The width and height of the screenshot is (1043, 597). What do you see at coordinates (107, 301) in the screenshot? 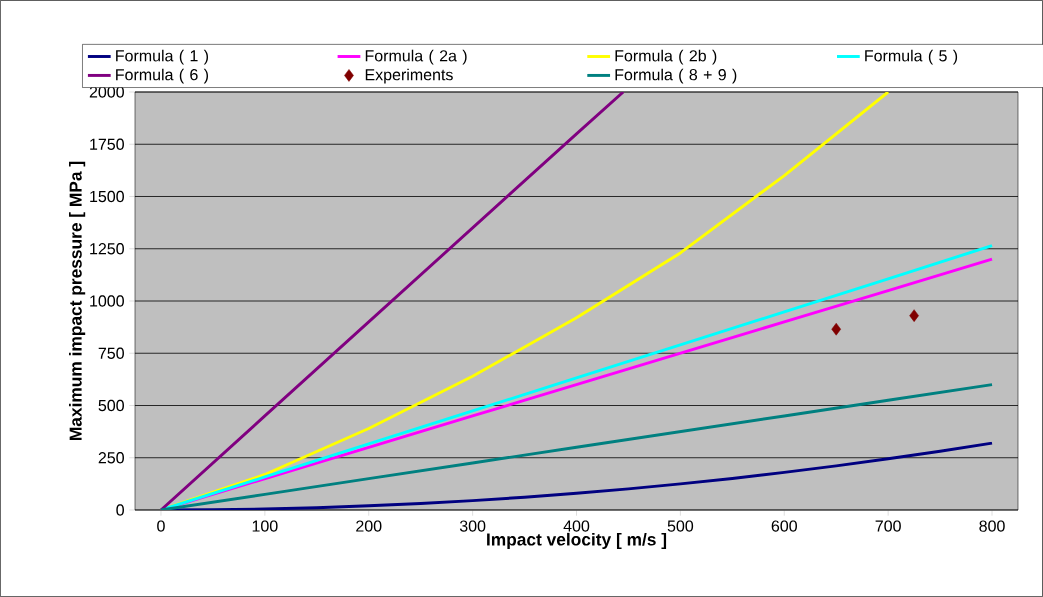
I see `y-tick-label: 1000` at bounding box center [107, 301].